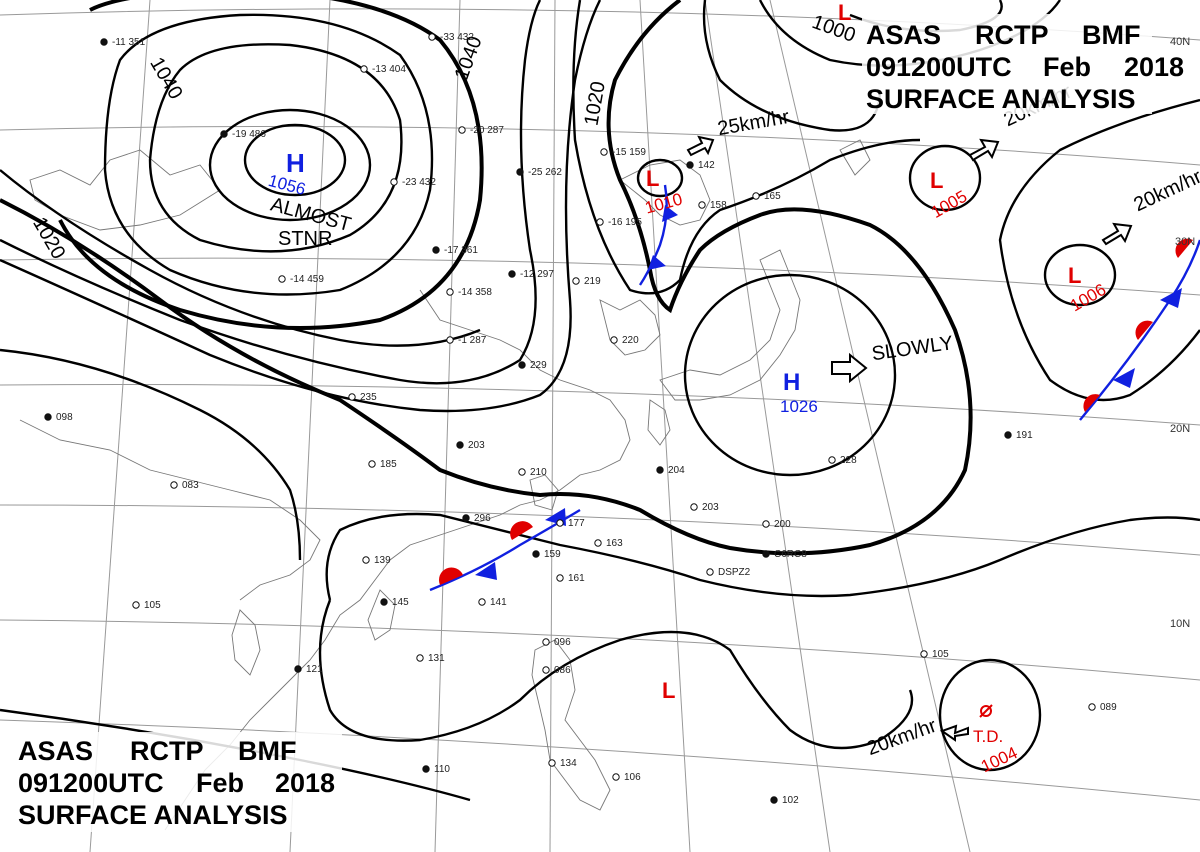  What do you see at coordinates (576, 523) in the screenshot?
I see `station-observation: 177` at bounding box center [576, 523].